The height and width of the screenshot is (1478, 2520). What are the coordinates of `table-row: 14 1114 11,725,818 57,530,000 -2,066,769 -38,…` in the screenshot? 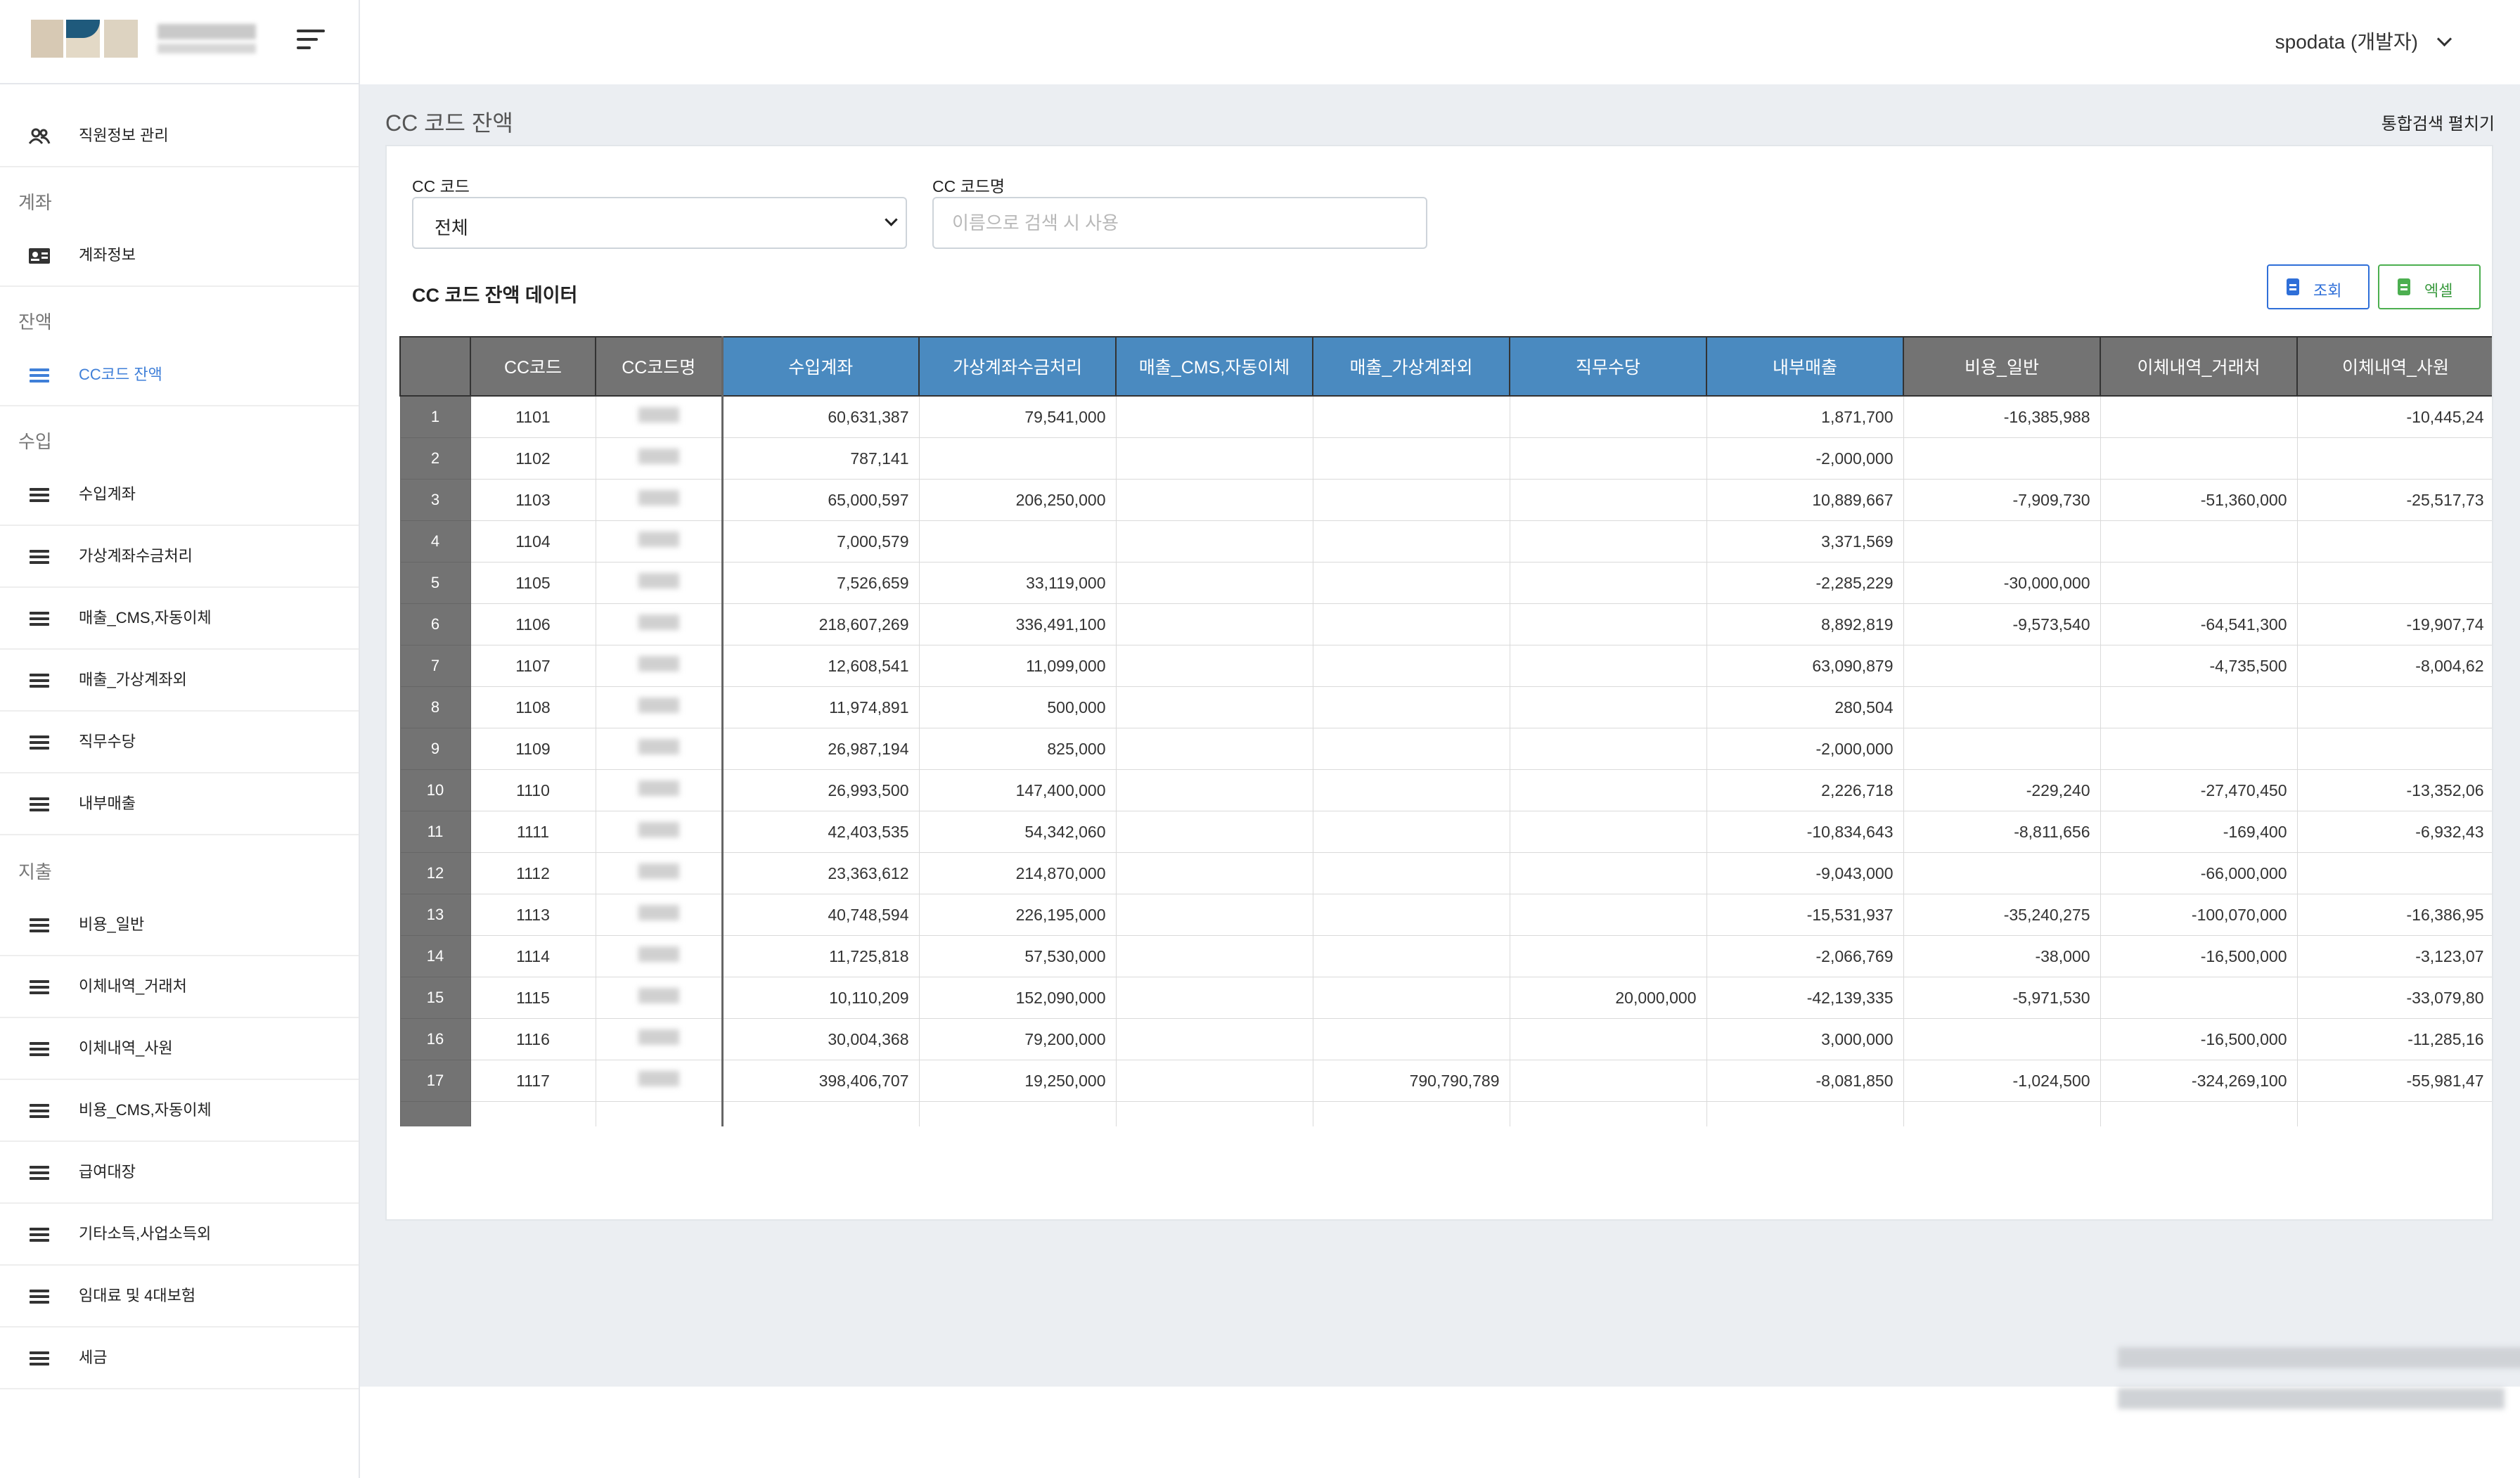 It's located at (1445, 956).